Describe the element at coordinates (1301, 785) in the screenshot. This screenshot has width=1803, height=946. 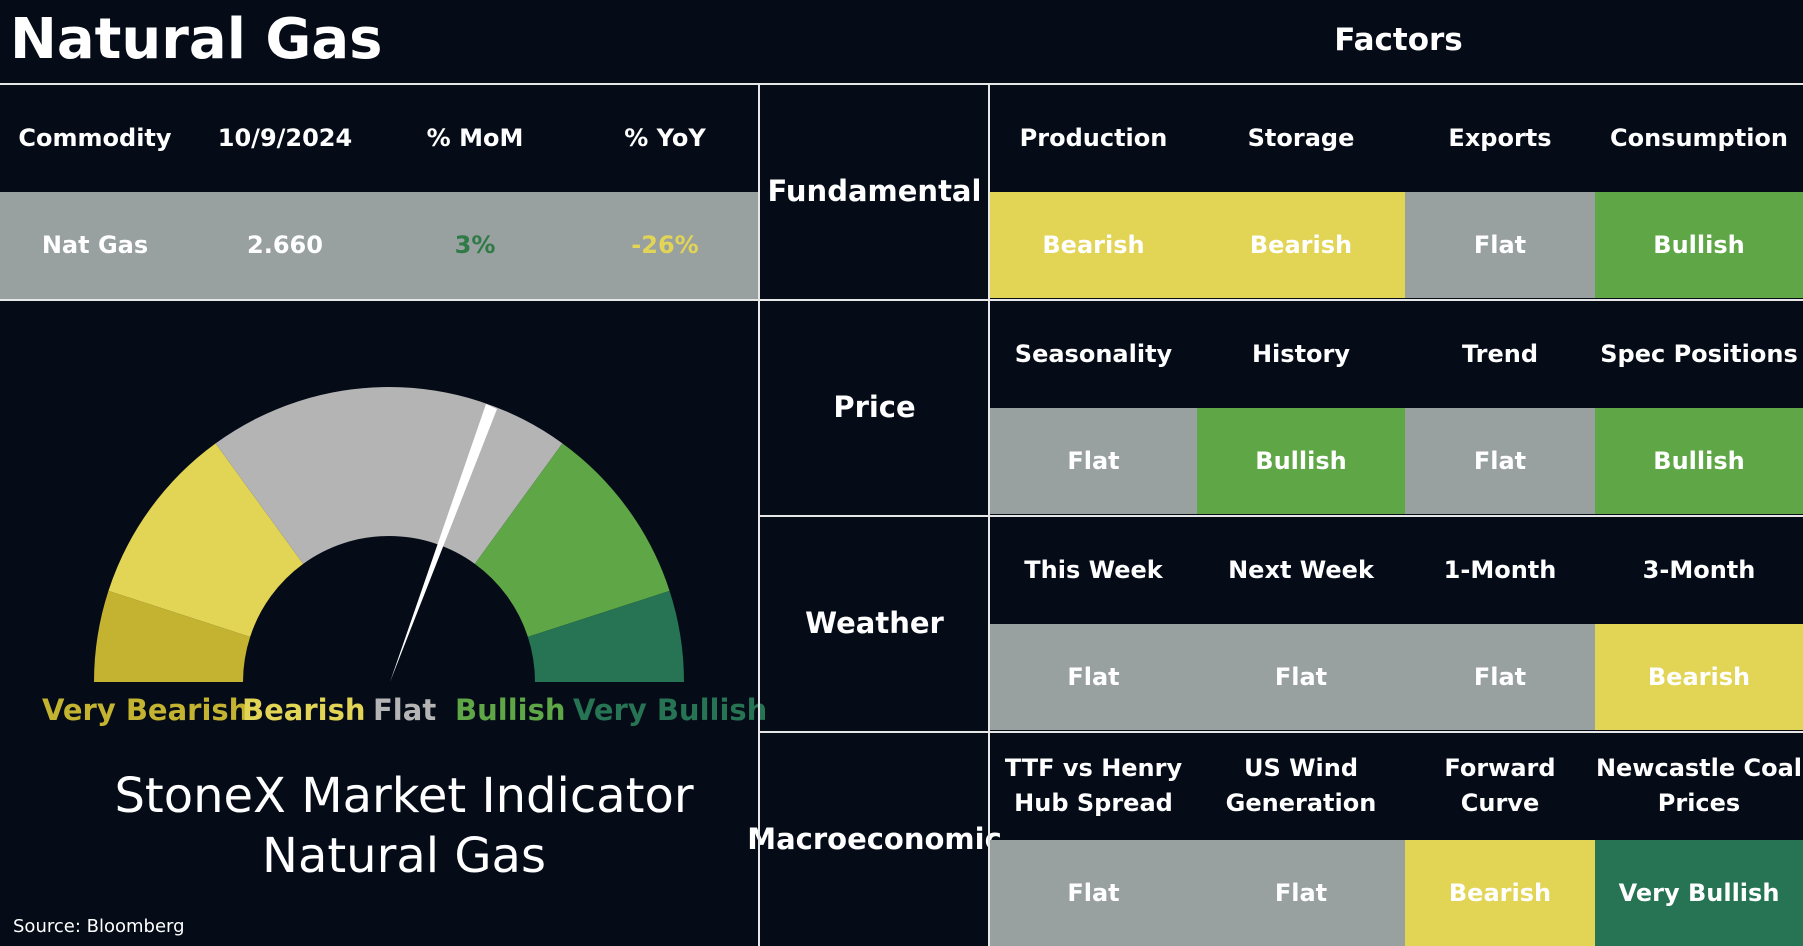
I see `factor-label: US Wind Generation` at that location.